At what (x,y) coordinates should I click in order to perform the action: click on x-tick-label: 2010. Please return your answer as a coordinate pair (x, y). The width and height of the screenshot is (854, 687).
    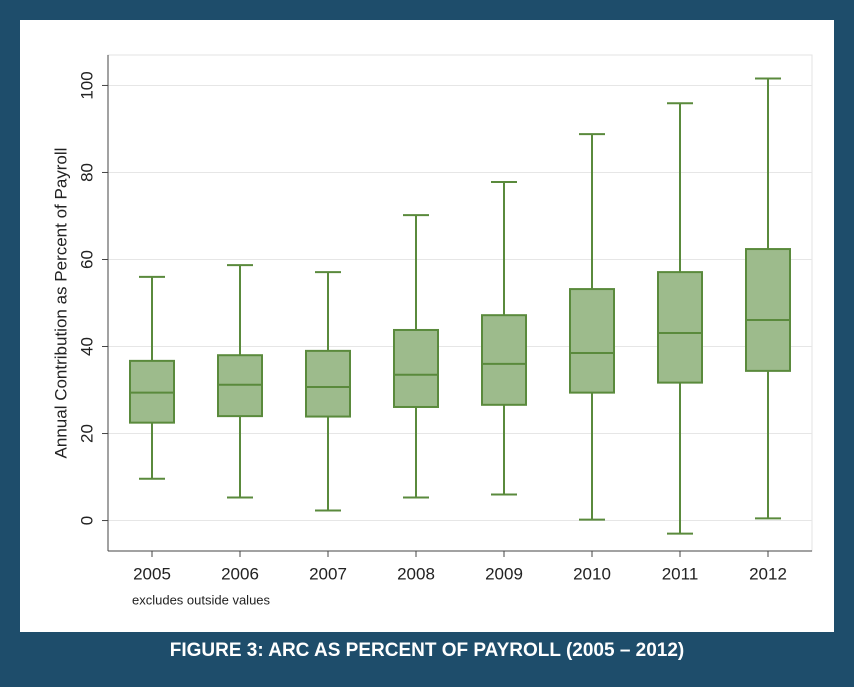
    Looking at the image, I should click on (592, 573).